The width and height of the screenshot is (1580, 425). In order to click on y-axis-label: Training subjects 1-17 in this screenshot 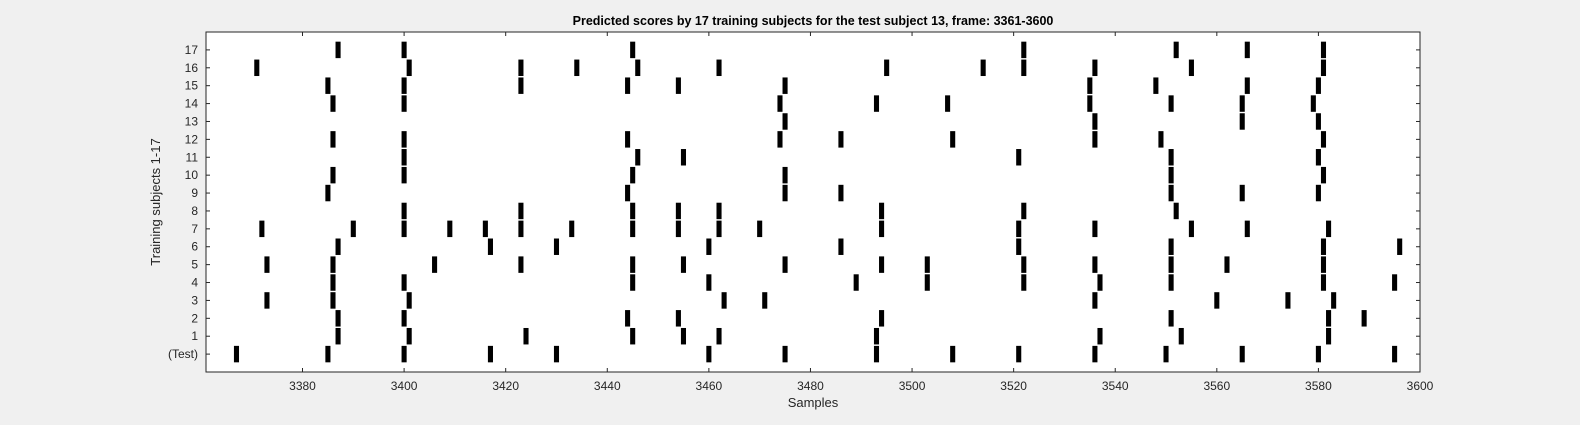, I will do `click(155, 201)`.